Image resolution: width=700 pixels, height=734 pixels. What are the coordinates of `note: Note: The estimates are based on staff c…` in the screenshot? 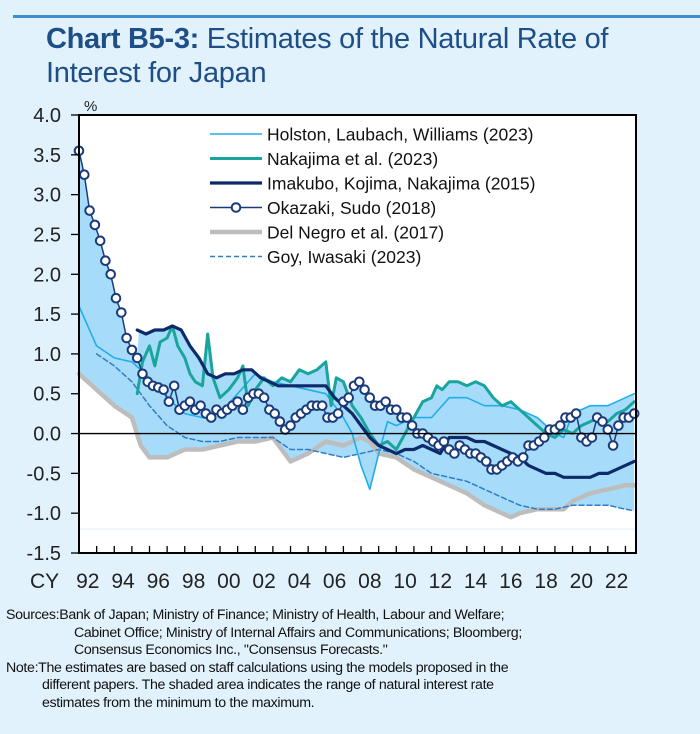 It's located at (351, 669).